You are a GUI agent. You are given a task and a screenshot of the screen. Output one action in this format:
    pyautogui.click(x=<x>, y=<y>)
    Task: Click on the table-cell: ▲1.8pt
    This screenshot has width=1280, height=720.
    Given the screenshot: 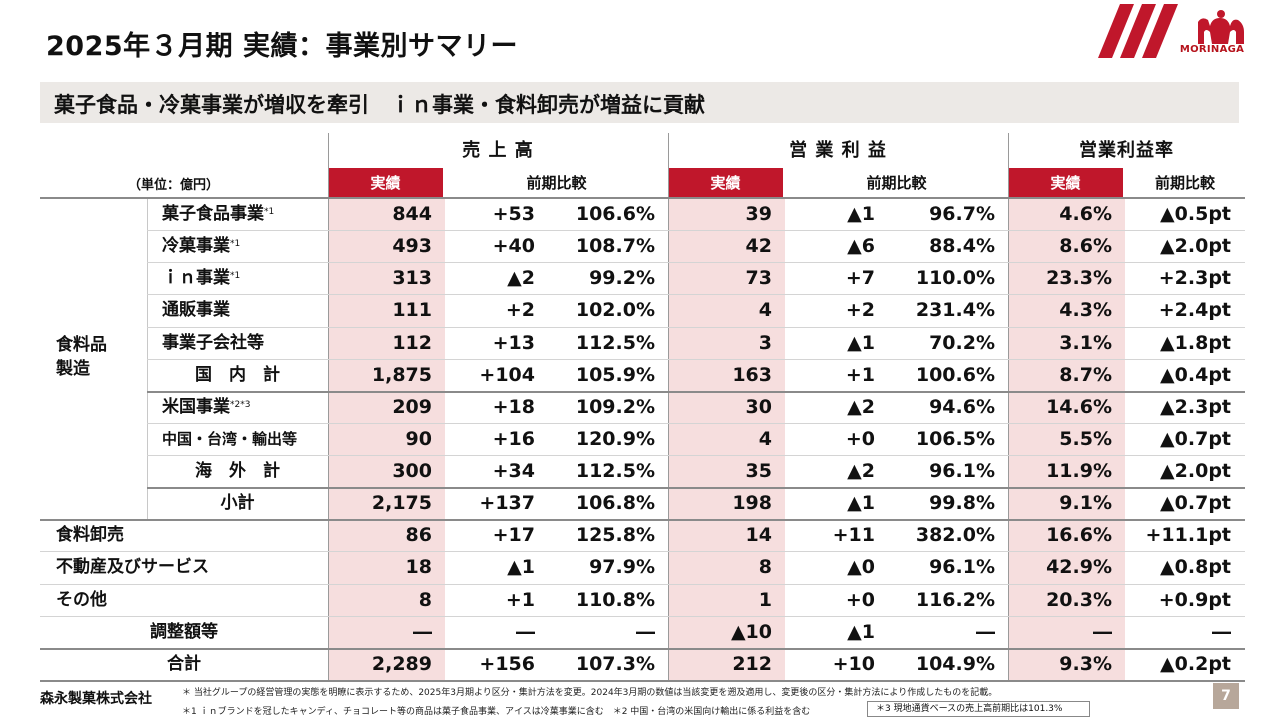 What is the action you would take?
    pyautogui.click(x=1195, y=342)
    